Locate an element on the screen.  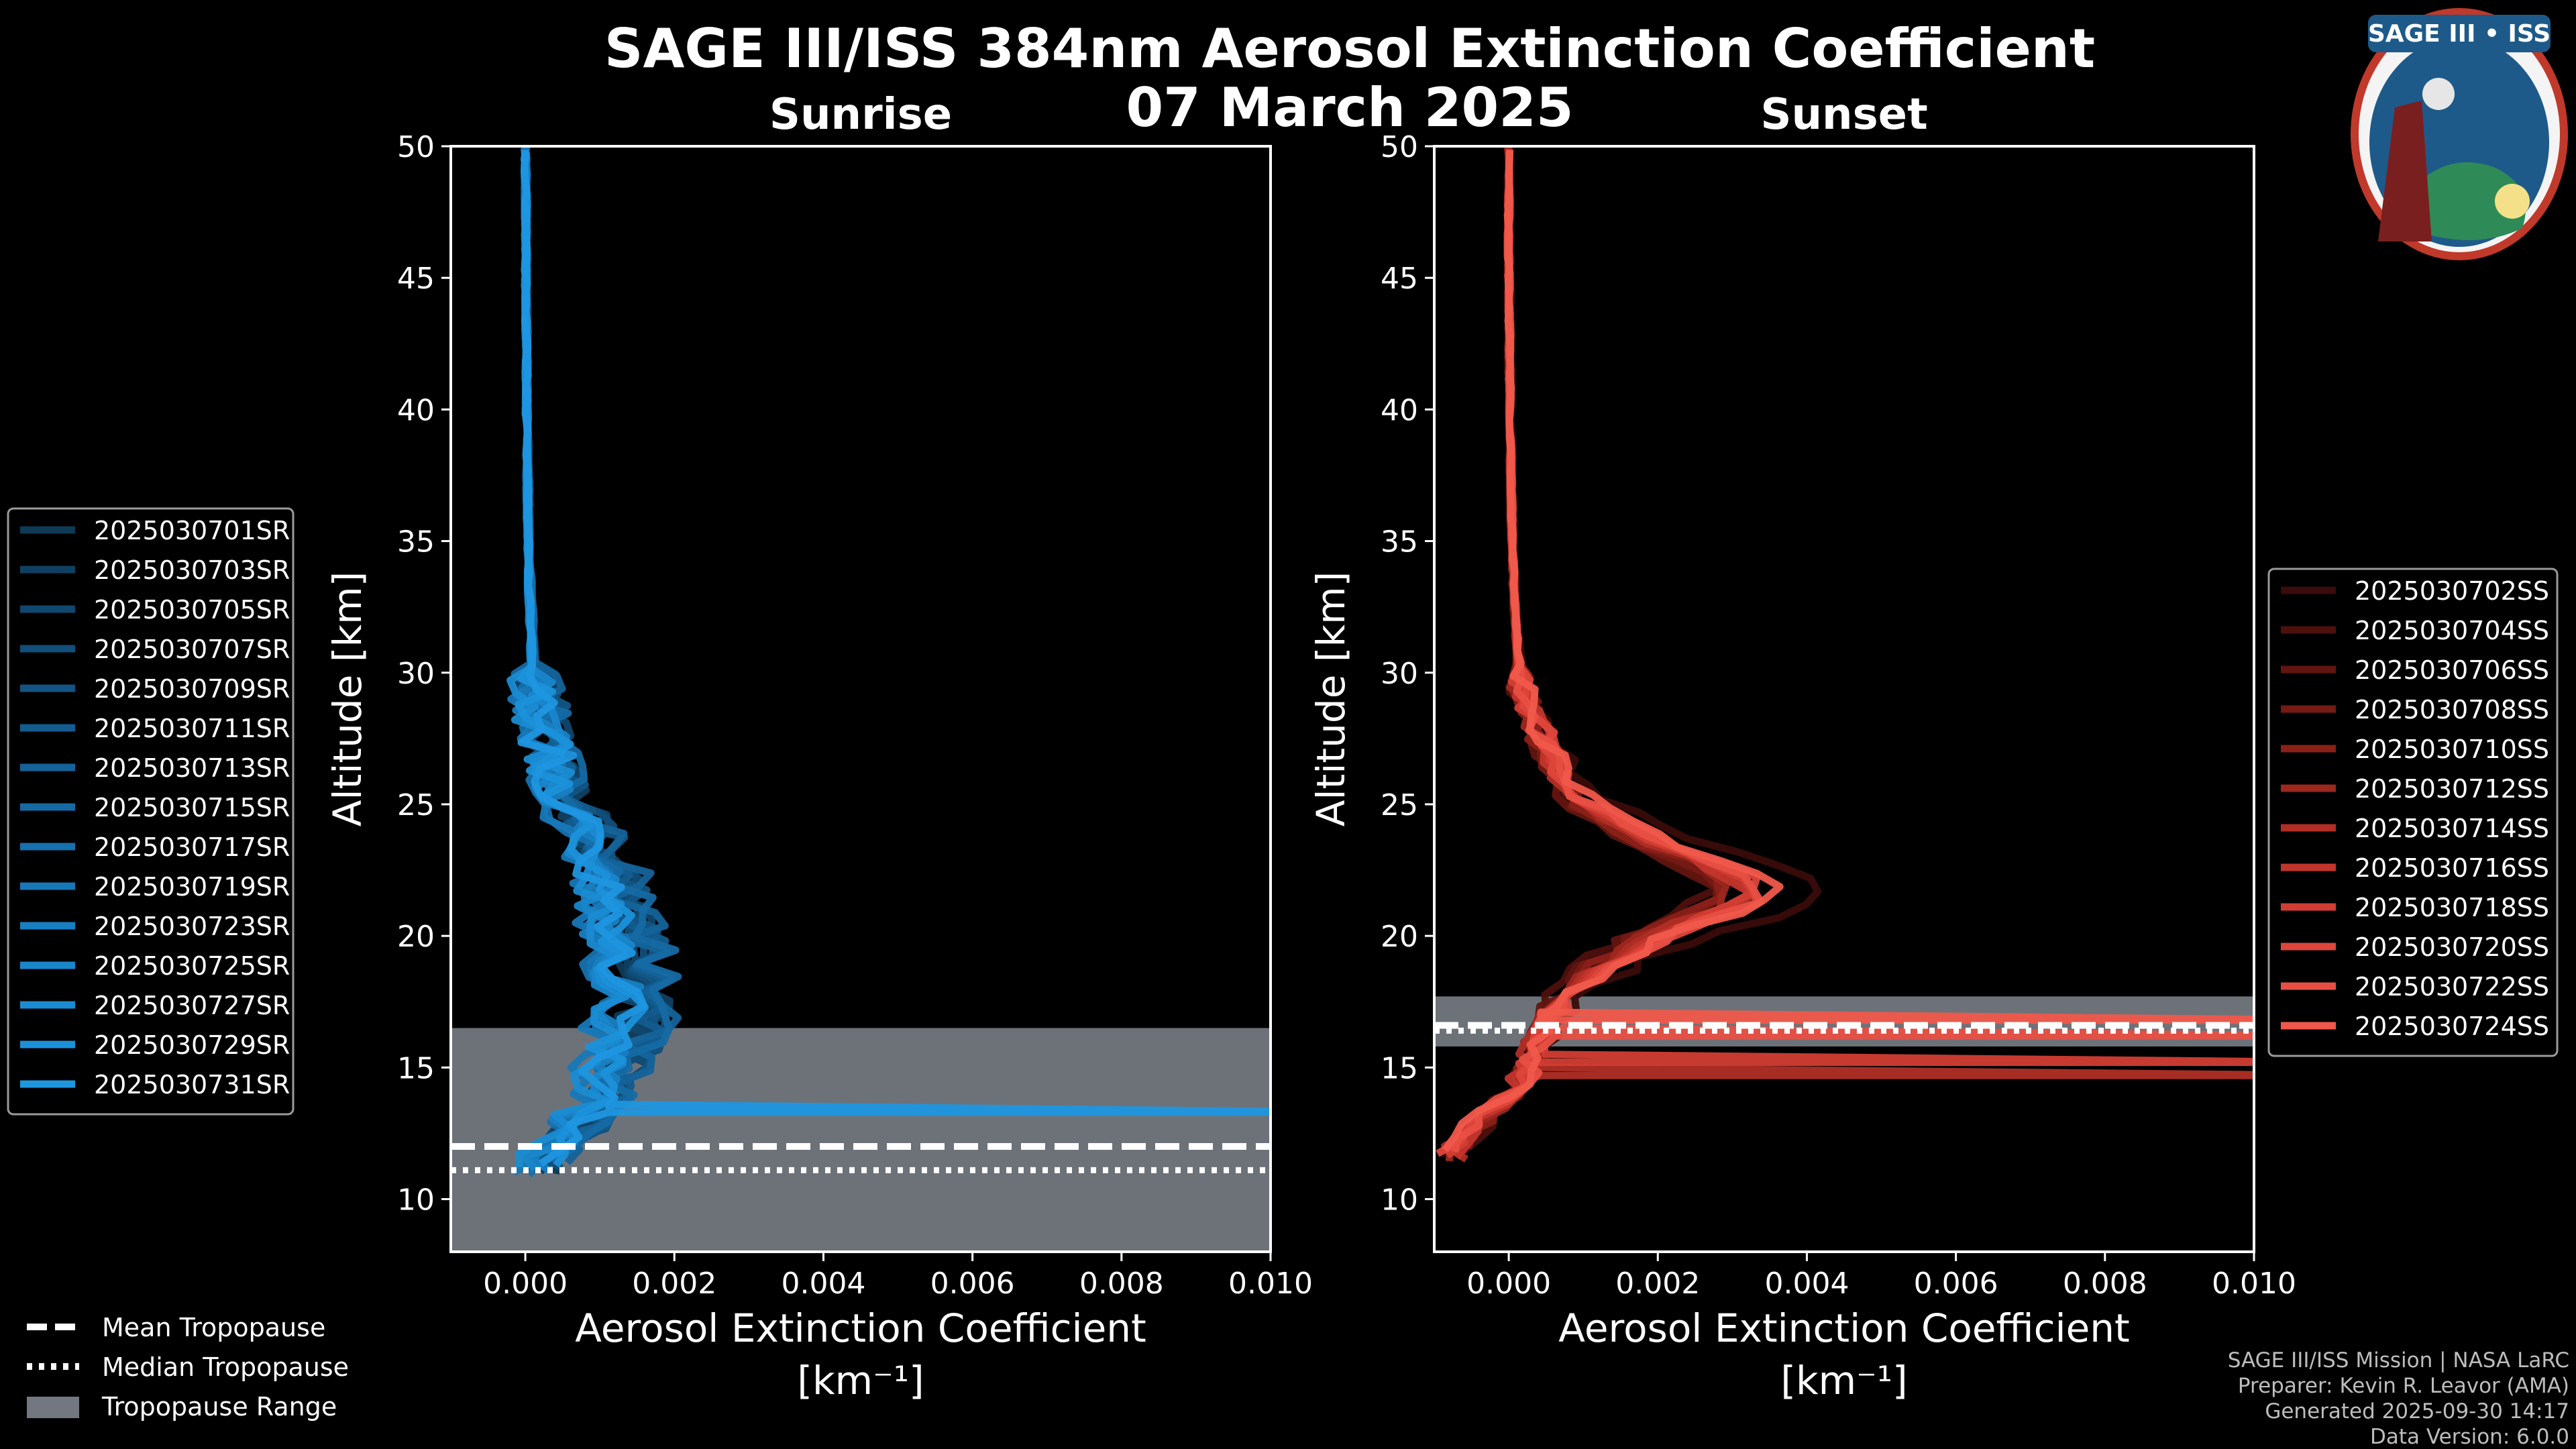
sunset-xtick-label: 0.000 is located at coordinates (1508, 1284).